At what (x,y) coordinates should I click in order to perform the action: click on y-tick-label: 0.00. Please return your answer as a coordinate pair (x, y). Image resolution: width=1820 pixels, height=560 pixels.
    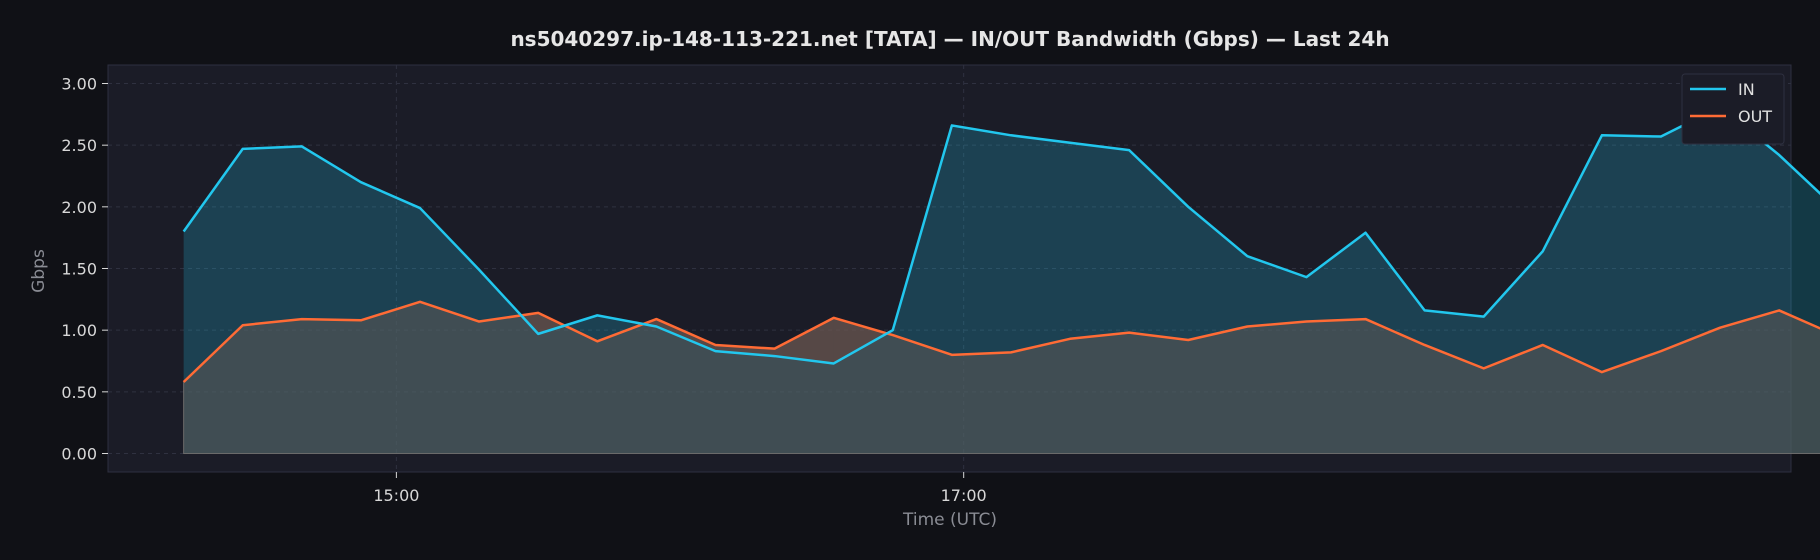
    Looking at the image, I should click on (79, 454).